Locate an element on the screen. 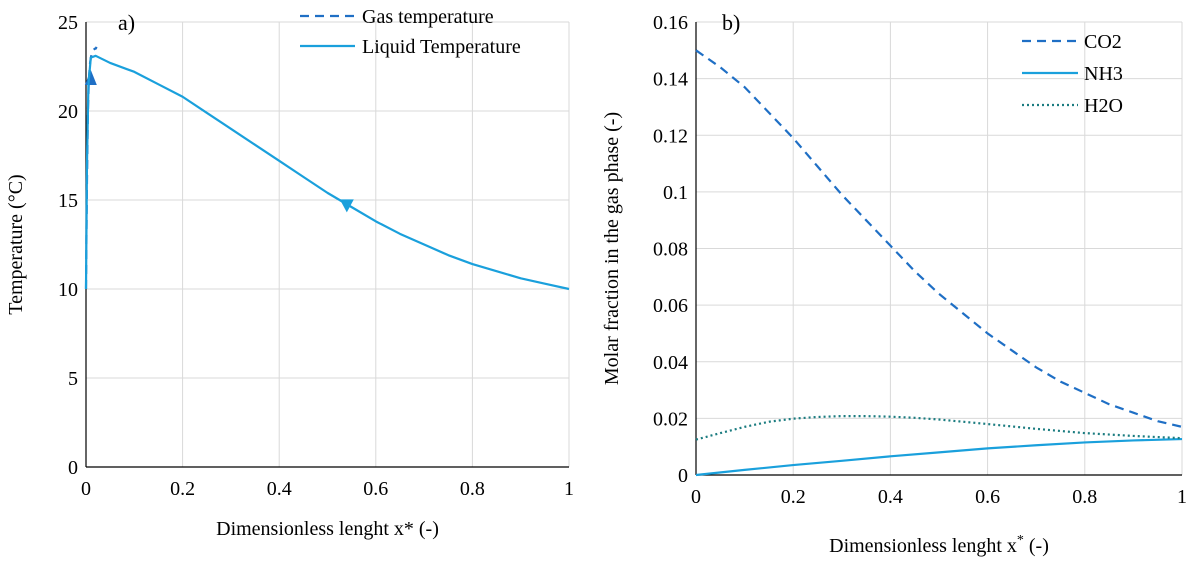 The width and height of the screenshot is (1188, 563). y-axis-title: Temperature (°C) is located at coordinates (16, 244).